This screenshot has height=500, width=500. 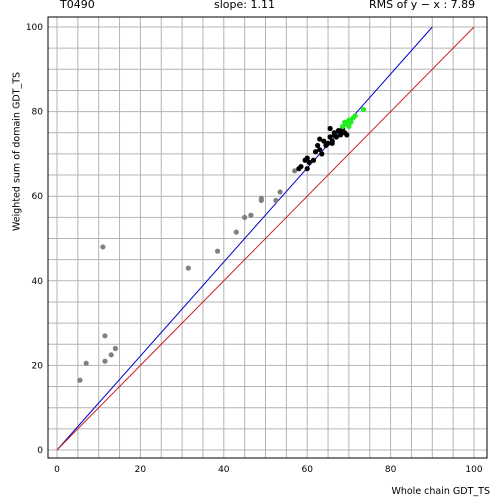 What do you see at coordinates (473, 470) in the screenshot?
I see `x-tick-label: 100` at bounding box center [473, 470].